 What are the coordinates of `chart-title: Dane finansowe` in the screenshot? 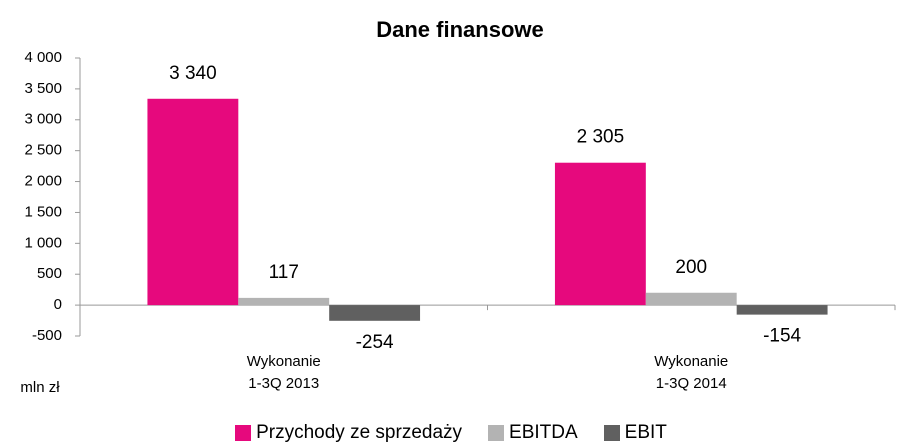 It's located at (459, 29).